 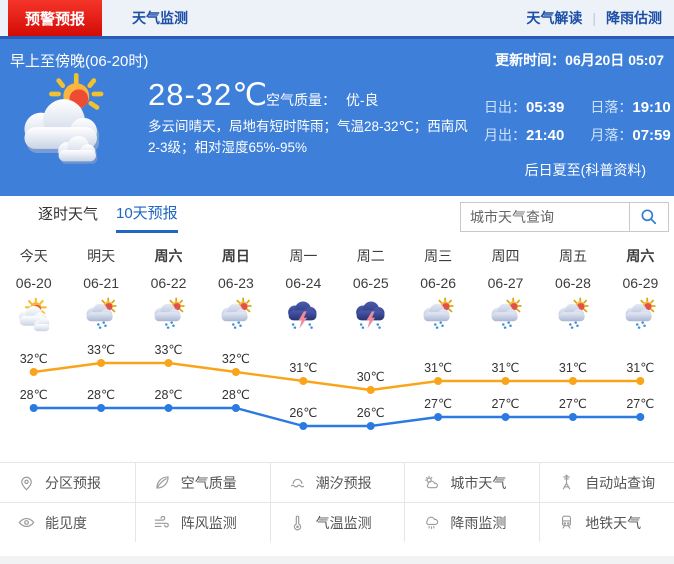 I want to click on sunrise-value: 05:39, so click(x=545, y=107).